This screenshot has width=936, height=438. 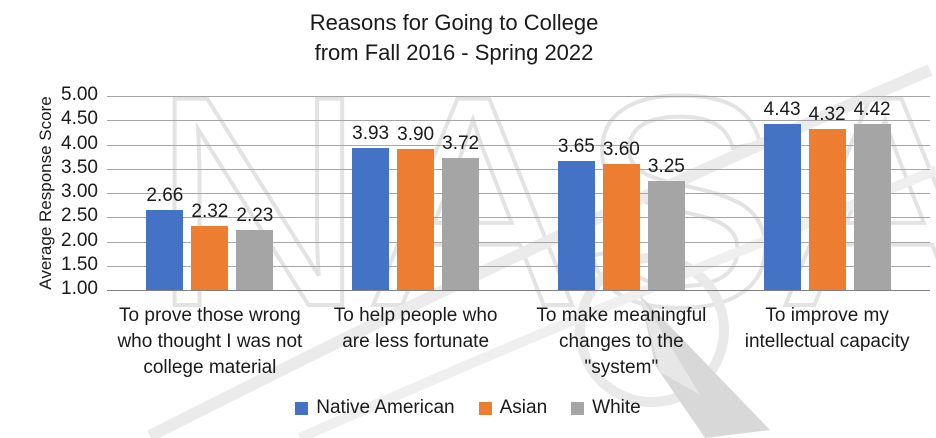 I want to click on legend-item-native-american: Native American, so click(x=375, y=408).